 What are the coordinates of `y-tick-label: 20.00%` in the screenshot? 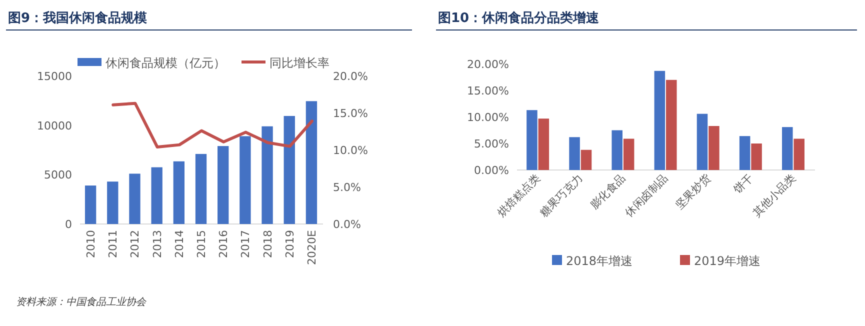 It's located at (488, 64).